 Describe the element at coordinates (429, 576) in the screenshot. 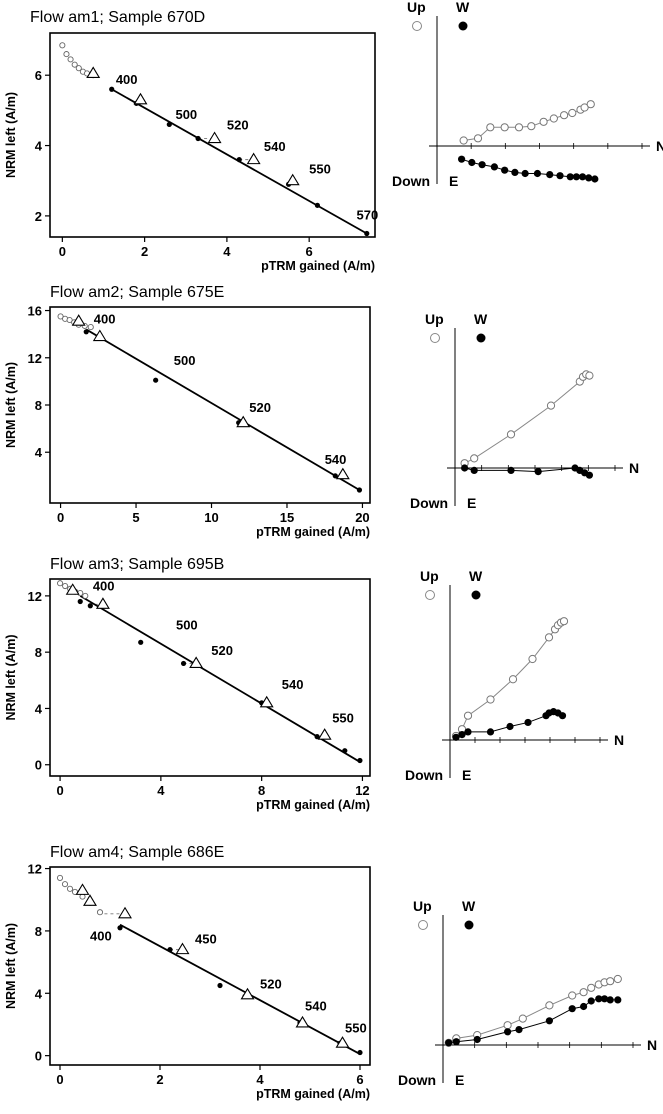

I see `zij-label-up: Up` at that location.